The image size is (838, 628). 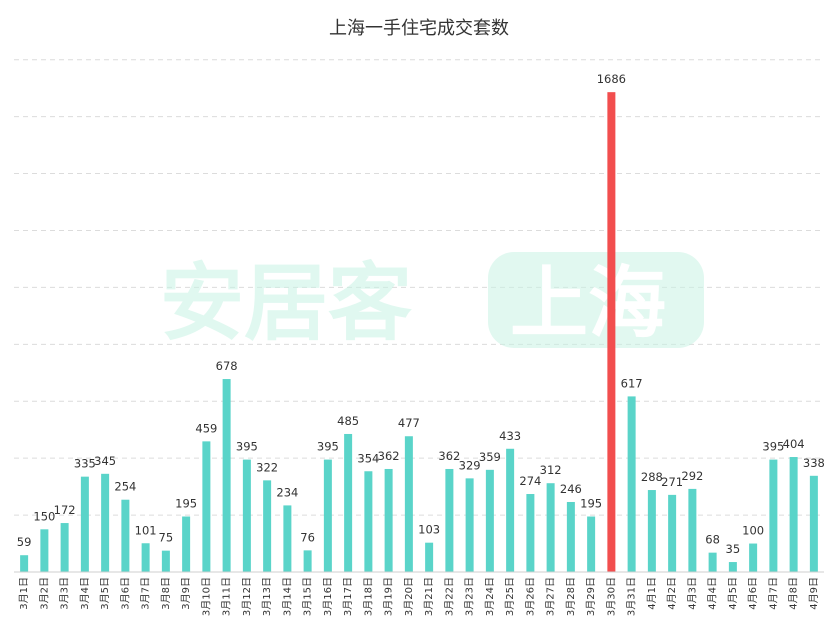 What do you see at coordinates (530, 596) in the screenshot?
I see `x-tick-label: 3月26日` at bounding box center [530, 596].